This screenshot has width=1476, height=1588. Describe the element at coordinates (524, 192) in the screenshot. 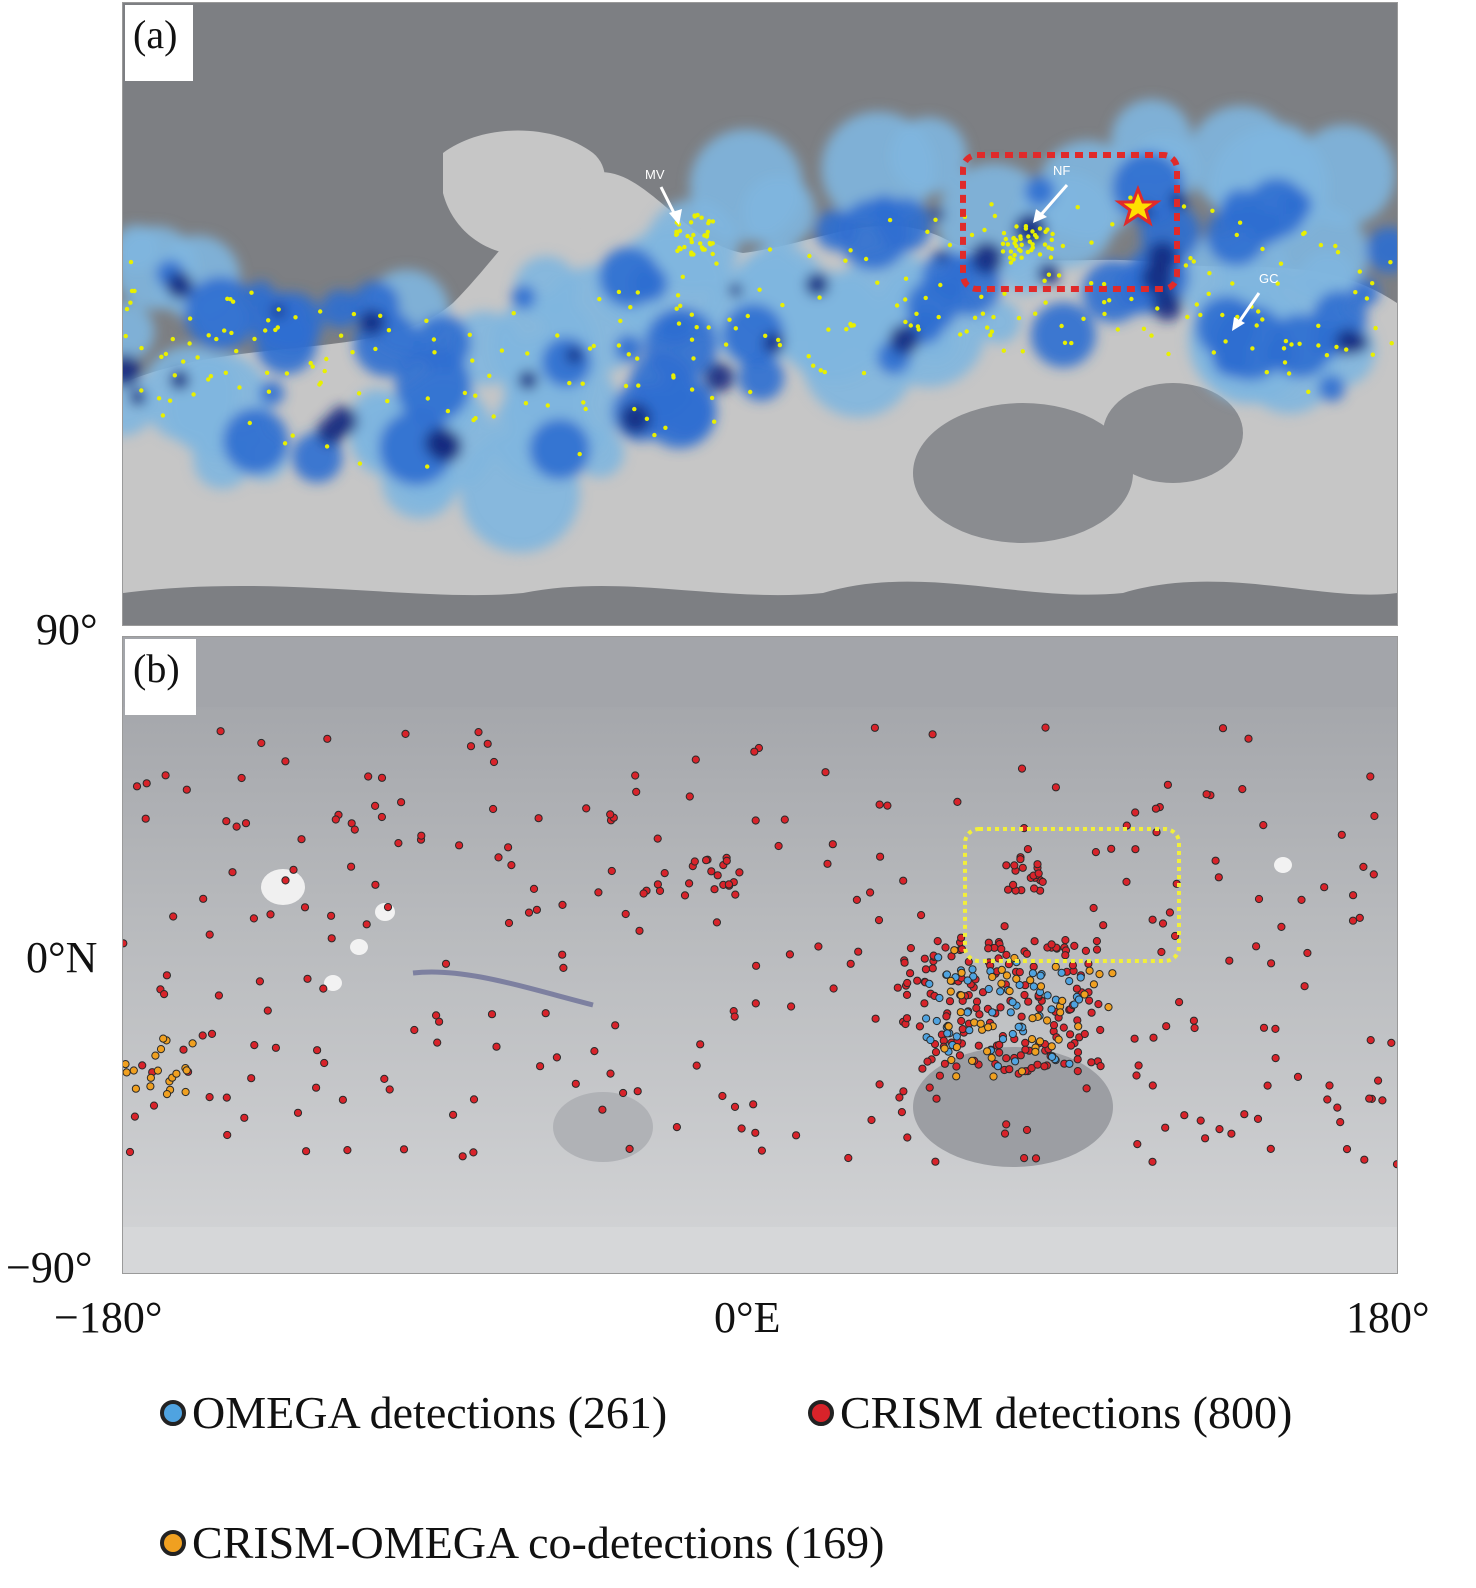

I see `tharsis-region` at that location.